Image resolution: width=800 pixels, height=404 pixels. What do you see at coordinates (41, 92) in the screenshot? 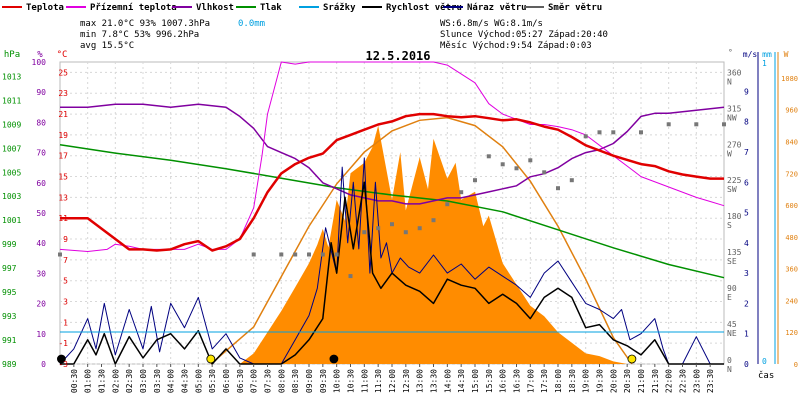
I see `pct-tick-label: 90` at bounding box center [41, 92].